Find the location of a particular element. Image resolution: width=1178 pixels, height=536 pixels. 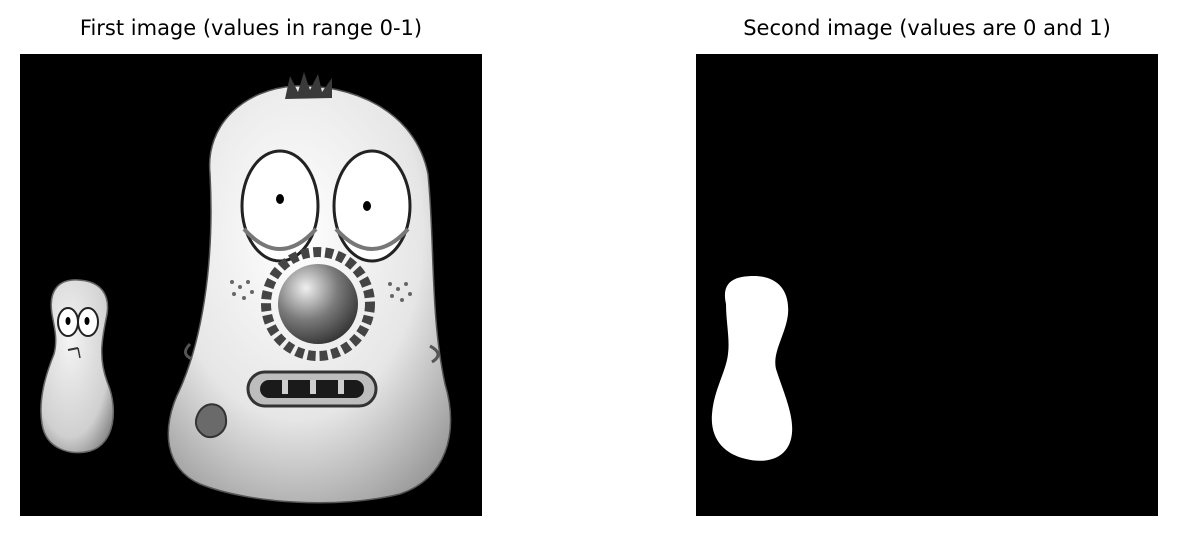

first-image-title: First image (values in range 0-1) is located at coordinates (251, 28).